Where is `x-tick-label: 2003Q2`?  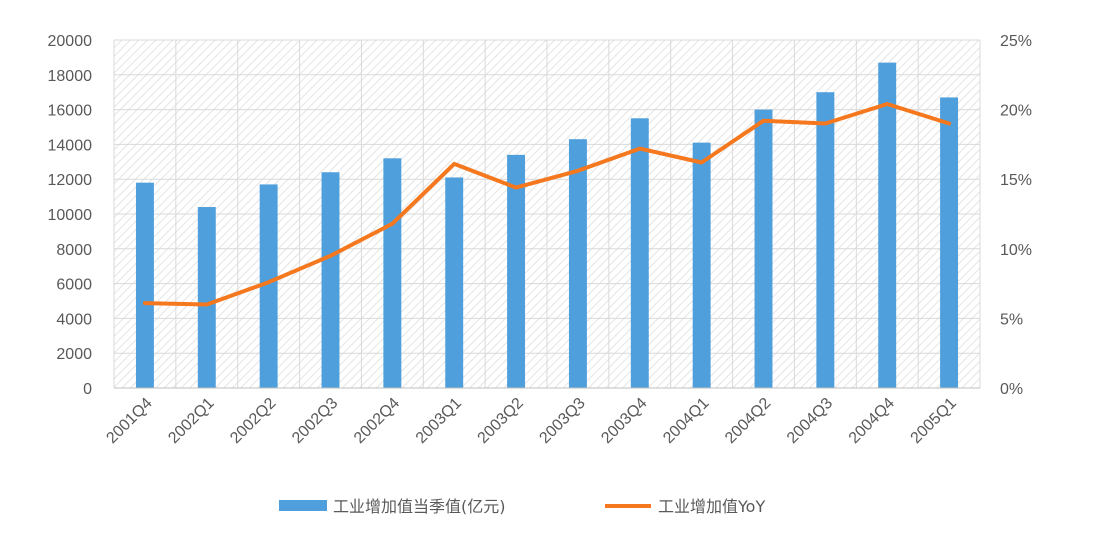 x-tick-label: 2003Q2 is located at coordinates (501, 421).